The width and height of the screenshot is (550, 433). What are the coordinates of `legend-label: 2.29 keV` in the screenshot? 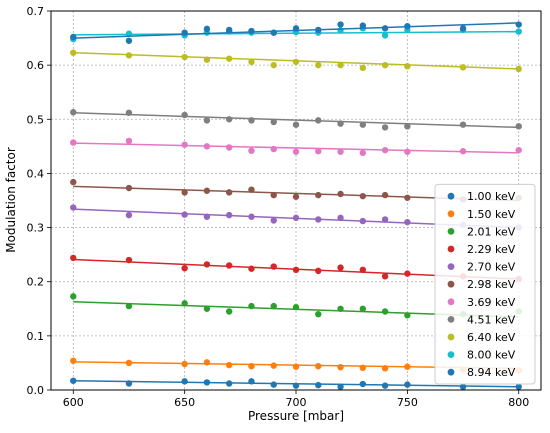 It's located at (491, 249).